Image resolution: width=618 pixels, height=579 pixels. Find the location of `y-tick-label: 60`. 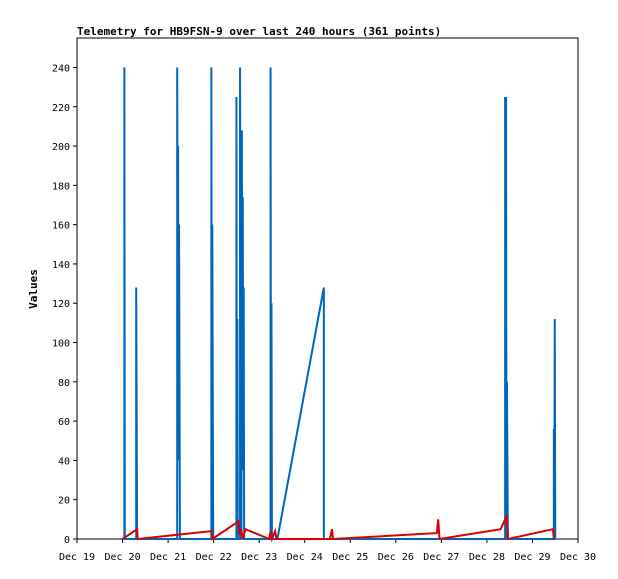

y-tick-label: 60 is located at coordinates (64, 422).